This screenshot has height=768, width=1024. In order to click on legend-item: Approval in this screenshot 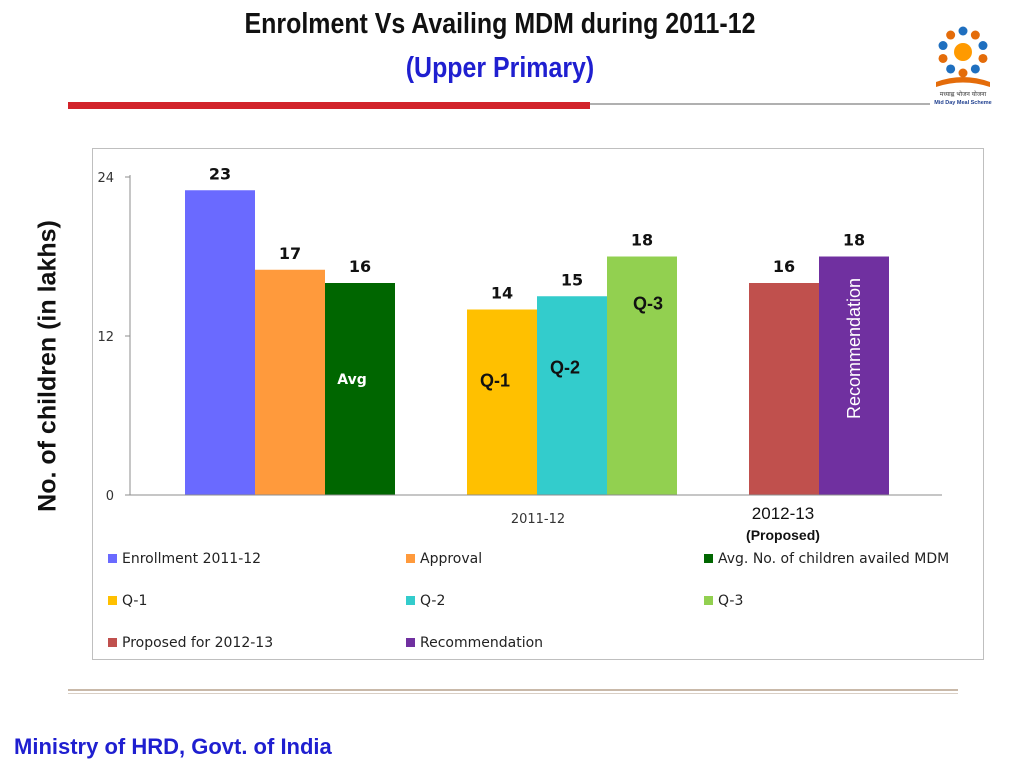, I will do `click(555, 558)`.